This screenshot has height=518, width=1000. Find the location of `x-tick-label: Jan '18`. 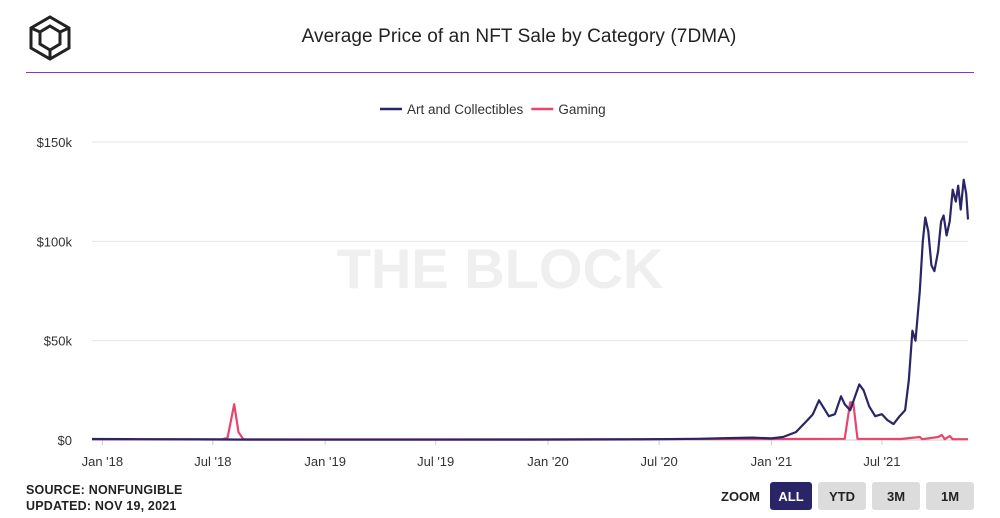

x-tick-label: Jan '18 is located at coordinates (103, 461).